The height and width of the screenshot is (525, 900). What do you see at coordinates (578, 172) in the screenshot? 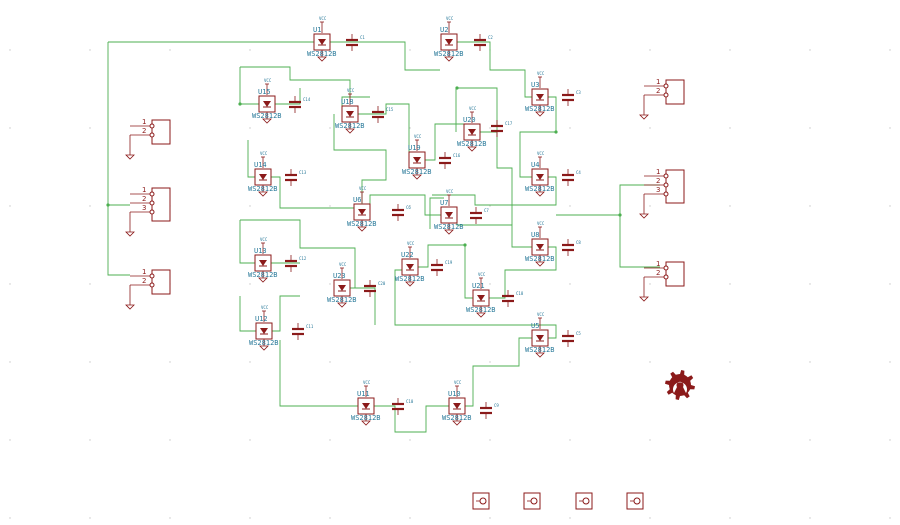
I see `cap-designator: C4` at bounding box center [578, 172].